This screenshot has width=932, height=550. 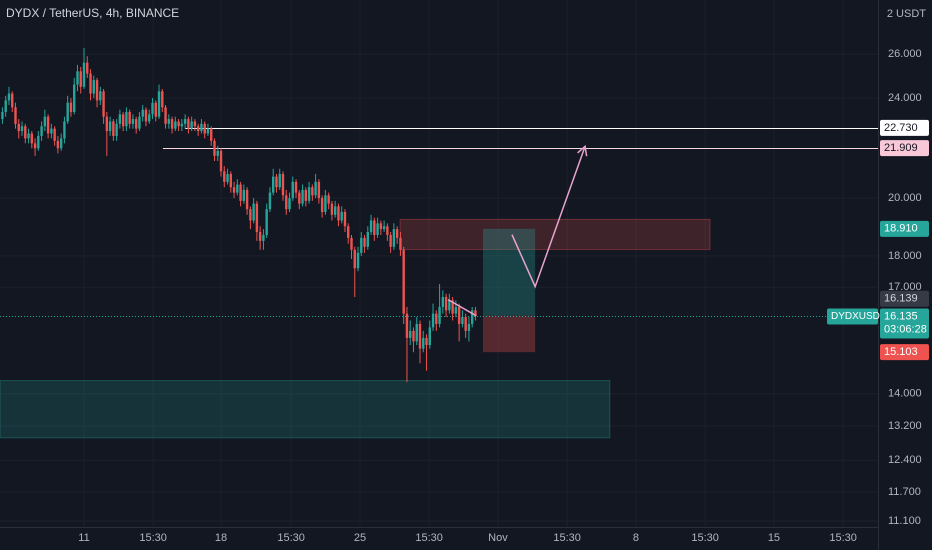 I want to click on position-loss, so click(x=509, y=334).